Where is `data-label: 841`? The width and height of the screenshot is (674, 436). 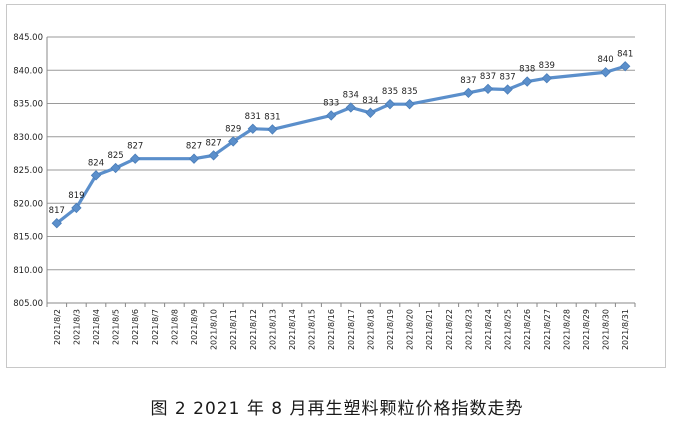
data-label: 841 is located at coordinates (625, 54).